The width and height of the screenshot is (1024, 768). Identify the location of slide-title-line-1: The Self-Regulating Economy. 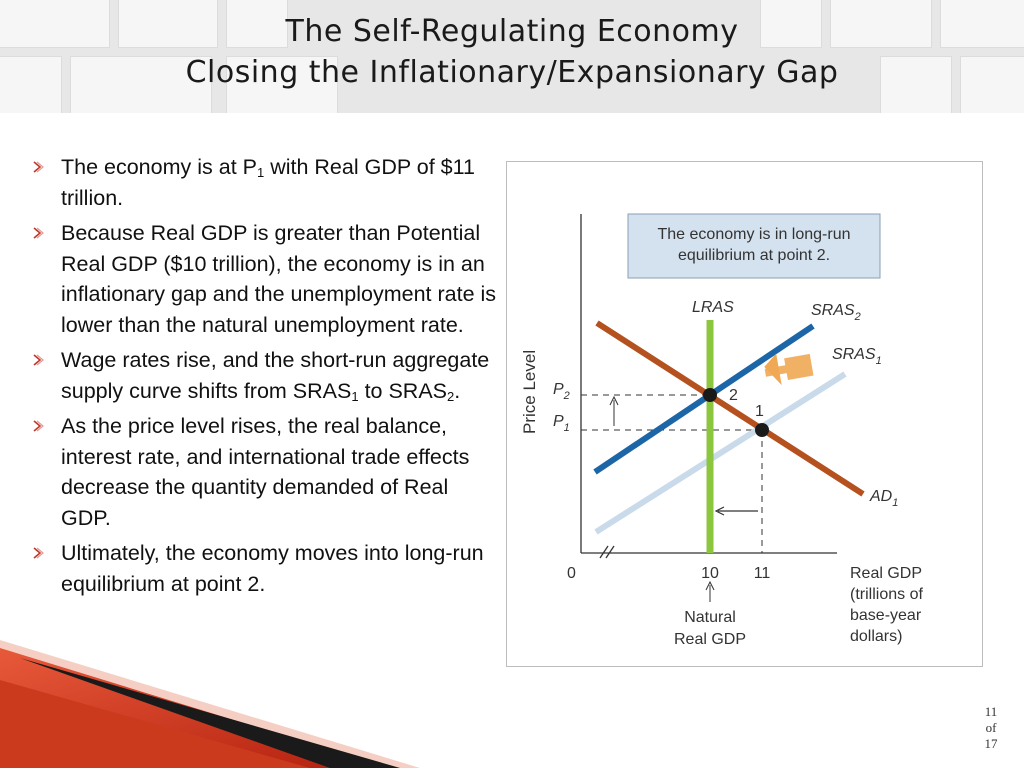
(512, 31).